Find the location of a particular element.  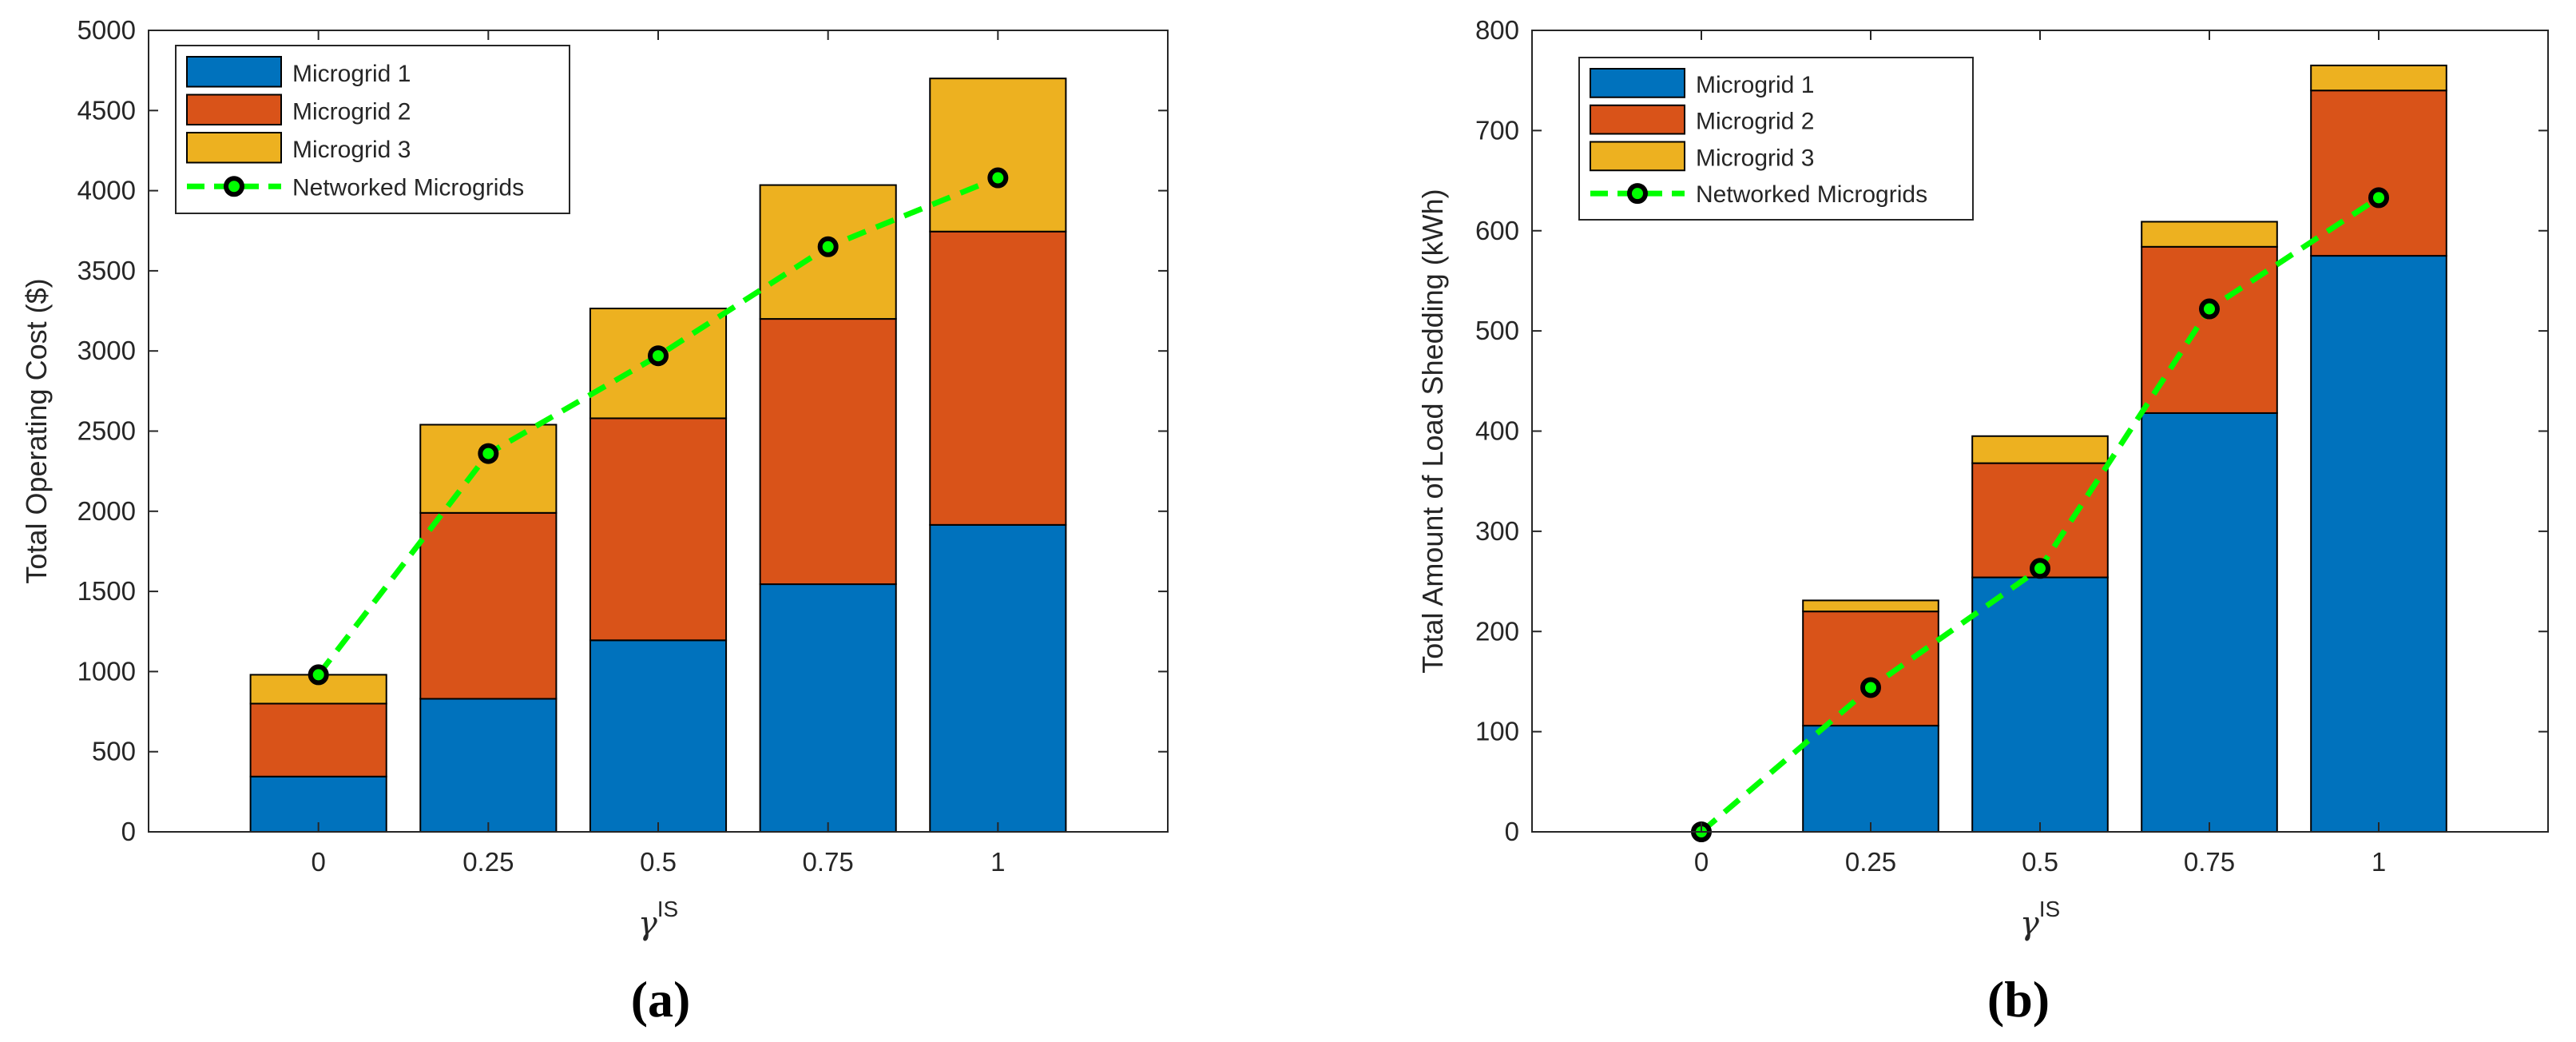

chart2-xtick-label-3: 0.75 is located at coordinates (2209, 862).